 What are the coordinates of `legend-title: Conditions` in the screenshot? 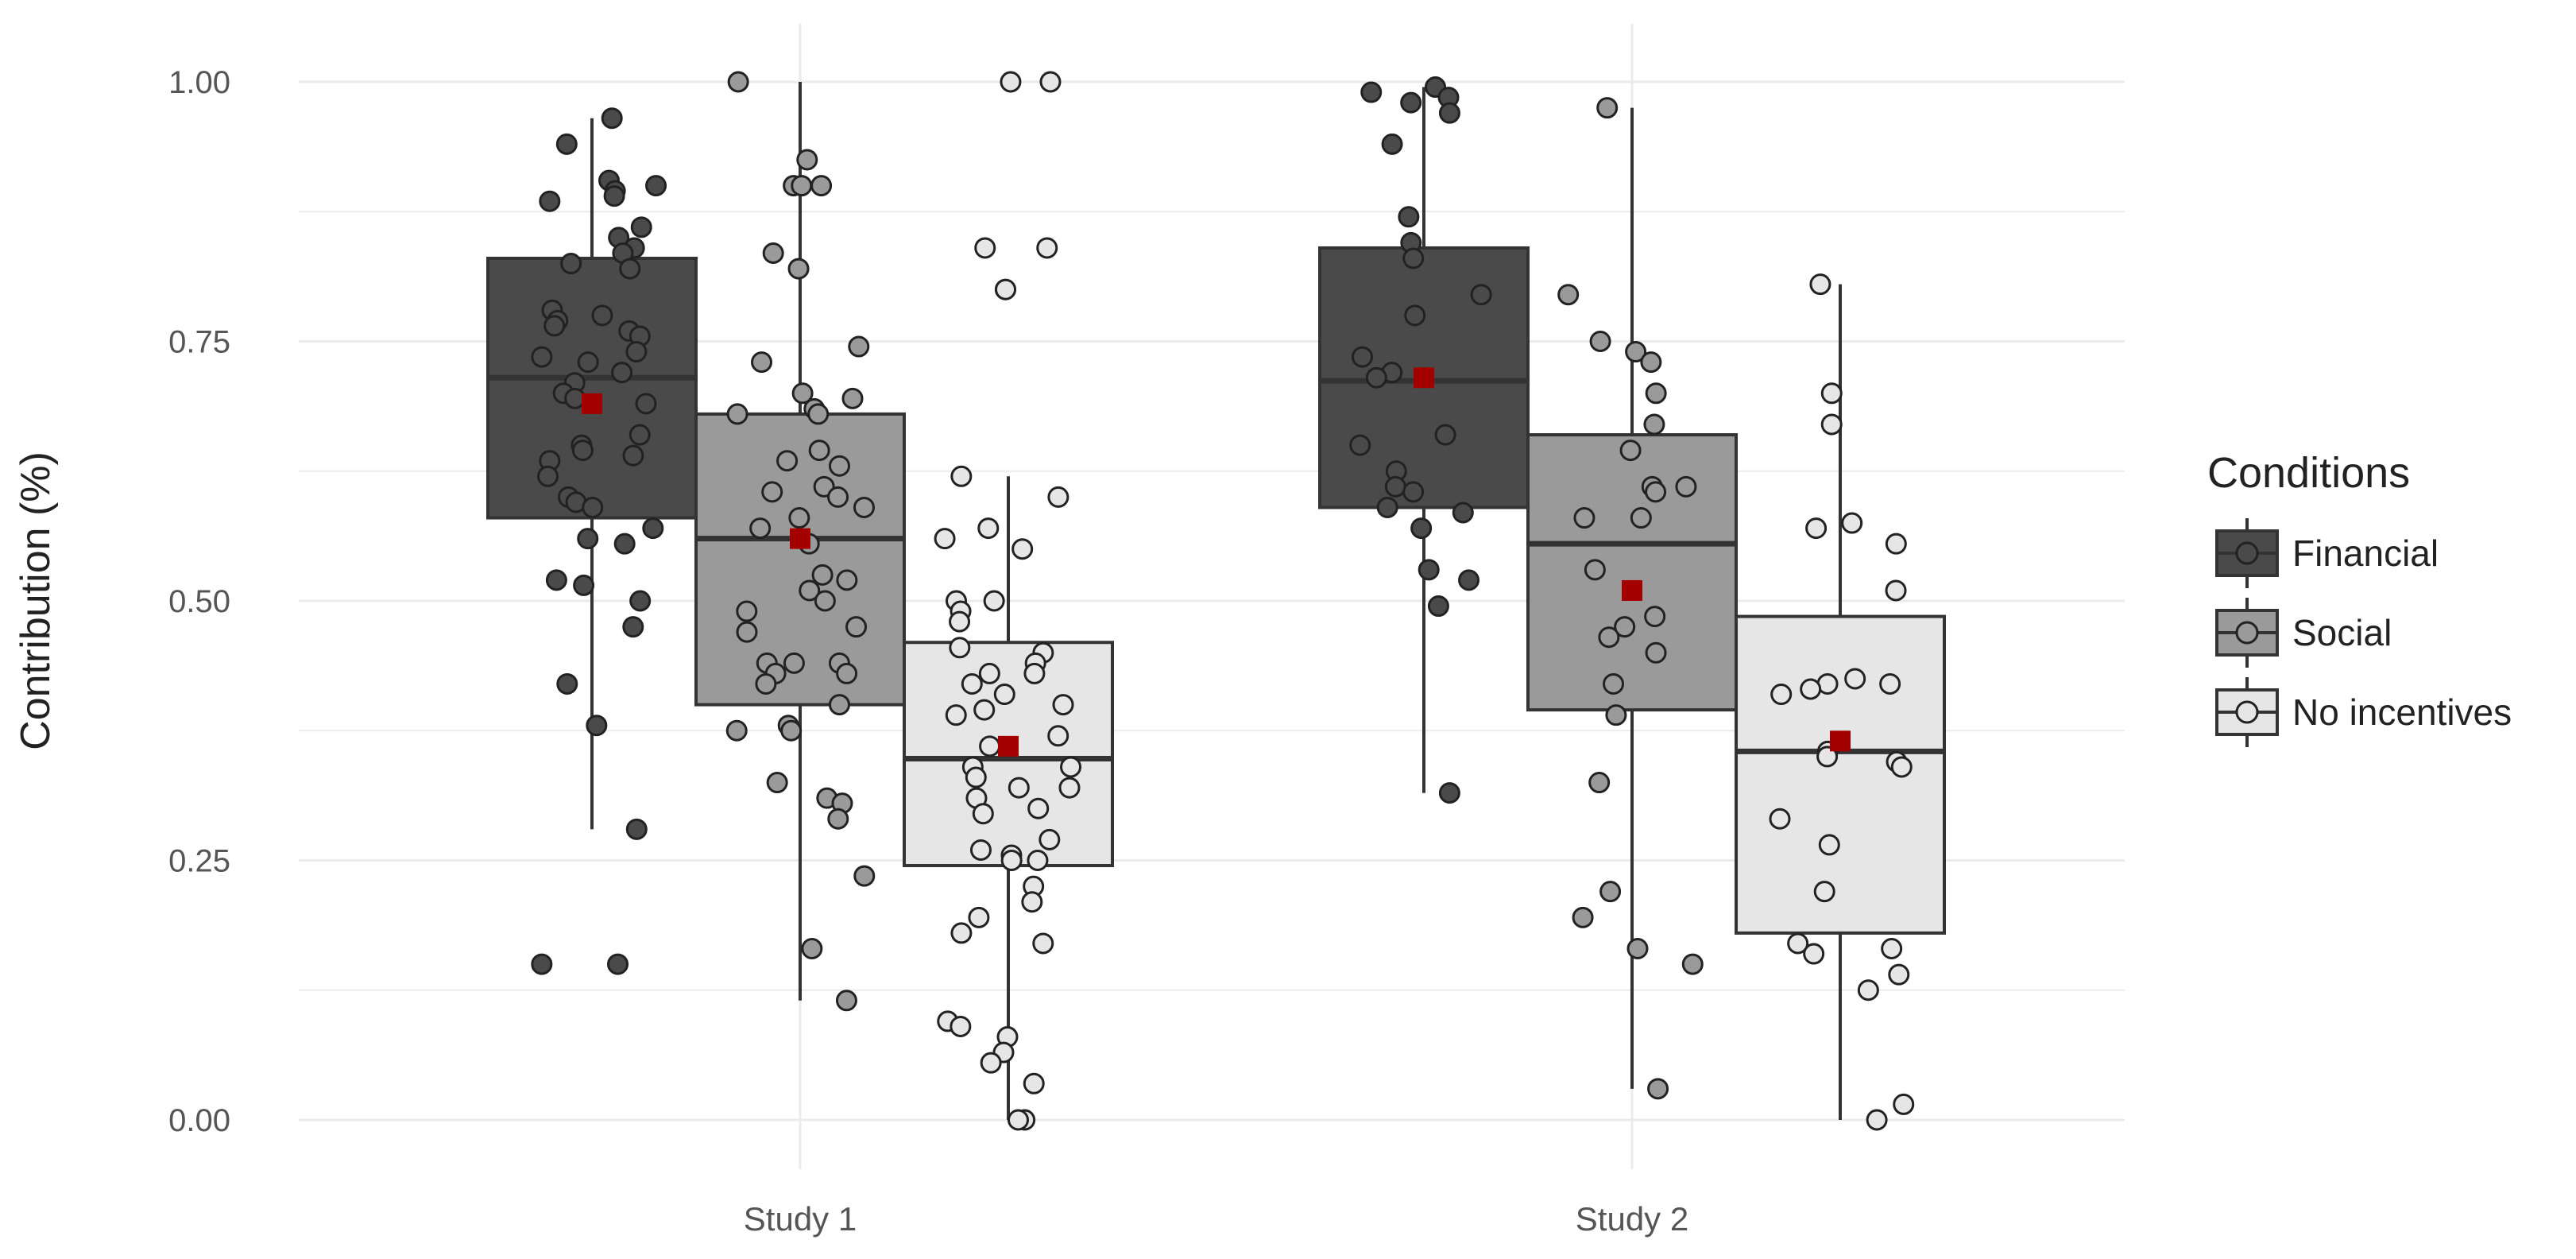 It's located at (2308, 473).